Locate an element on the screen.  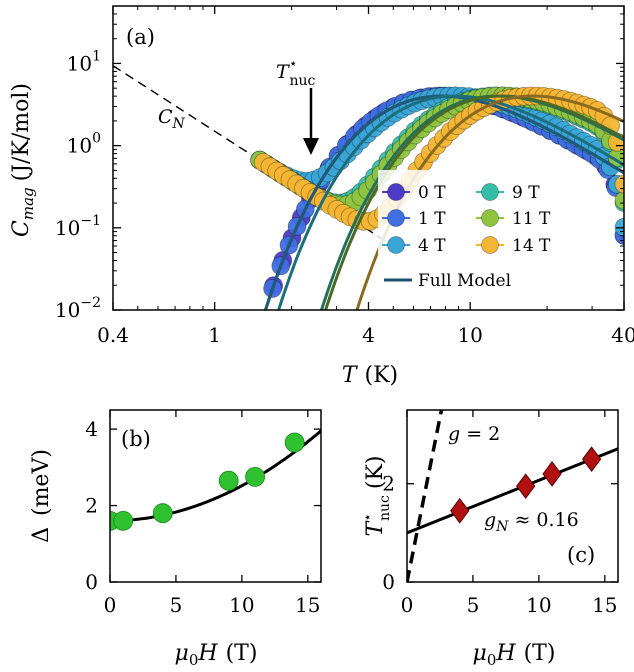
panel-c-xlabel: μ0H (T) is located at coordinates (514, 655).